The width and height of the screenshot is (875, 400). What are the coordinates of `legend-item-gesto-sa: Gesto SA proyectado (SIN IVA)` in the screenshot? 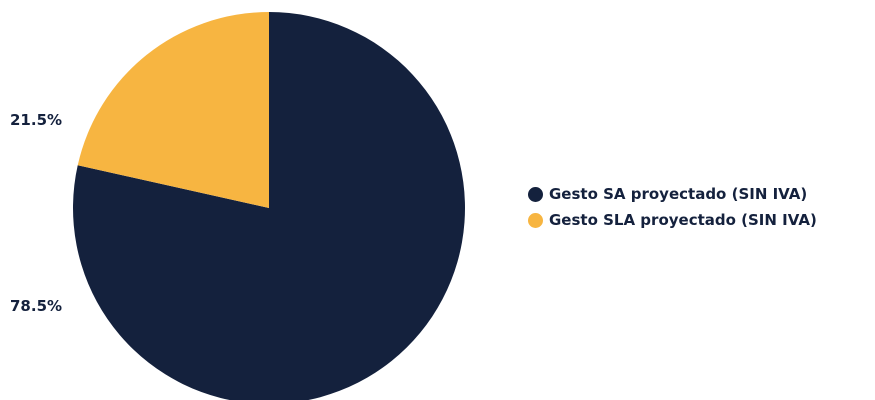 It's located at (672, 194).